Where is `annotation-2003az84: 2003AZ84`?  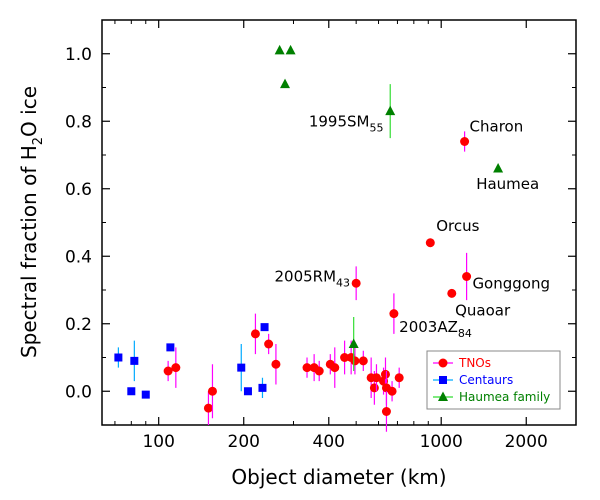 annotation-2003az84: 2003AZ84 is located at coordinates (435, 329).